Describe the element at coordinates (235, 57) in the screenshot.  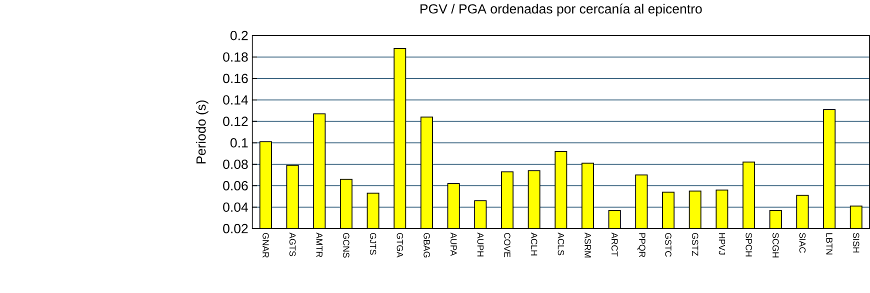
I see `y-tick-label: 0.18` at that location.